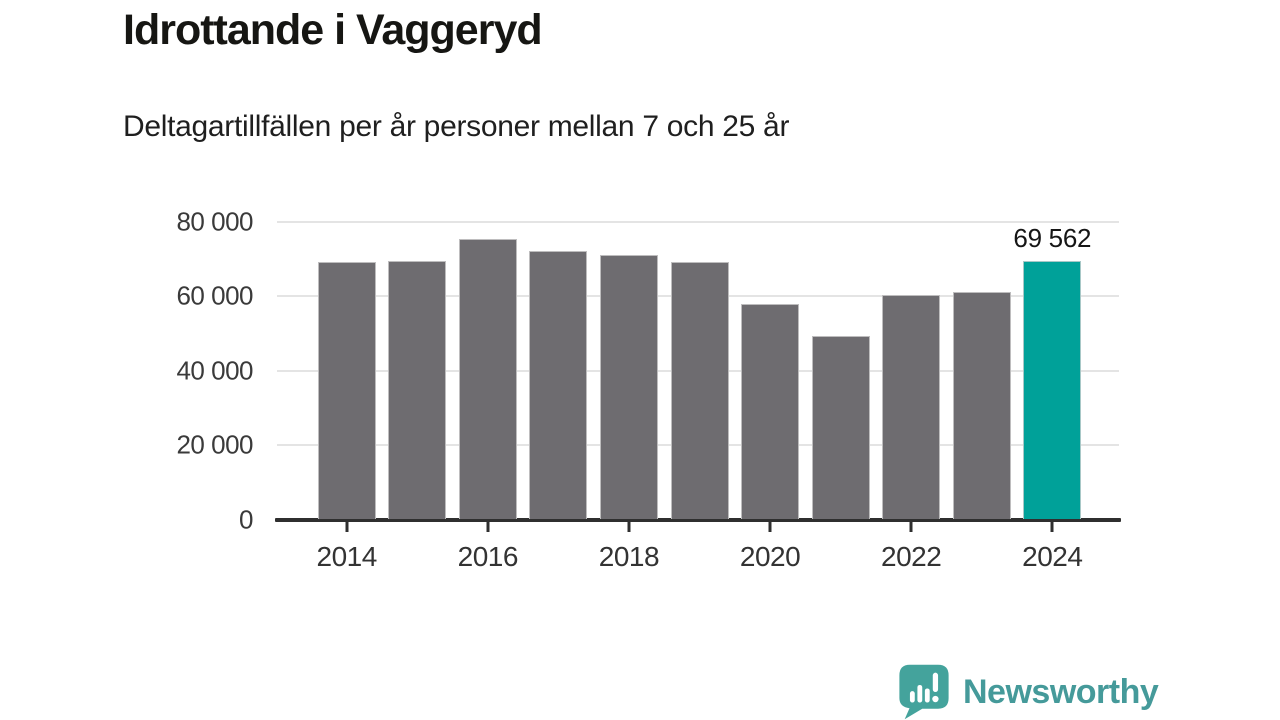 The image size is (1280, 720). What do you see at coordinates (1052, 556) in the screenshot?
I see `x-axis-label-2024: 2024` at bounding box center [1052, 556].